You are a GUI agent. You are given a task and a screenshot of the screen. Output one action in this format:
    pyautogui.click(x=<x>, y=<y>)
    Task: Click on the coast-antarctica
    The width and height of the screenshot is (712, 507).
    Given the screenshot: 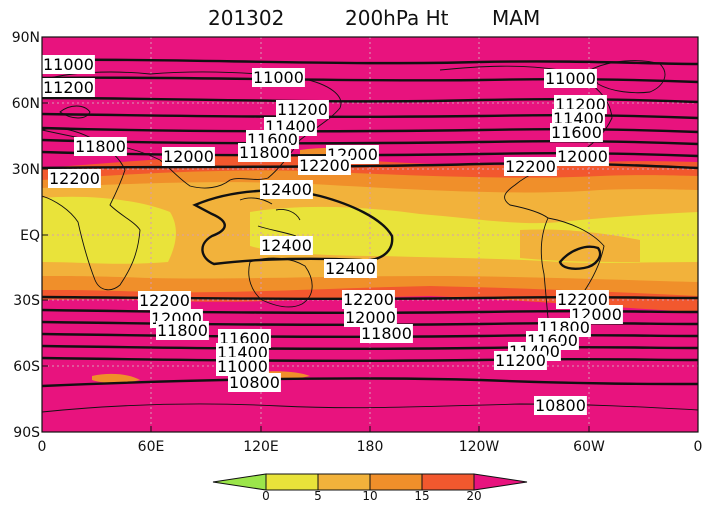 What is the action you would take?
    pyautogui.click(x=370, y=408)
    